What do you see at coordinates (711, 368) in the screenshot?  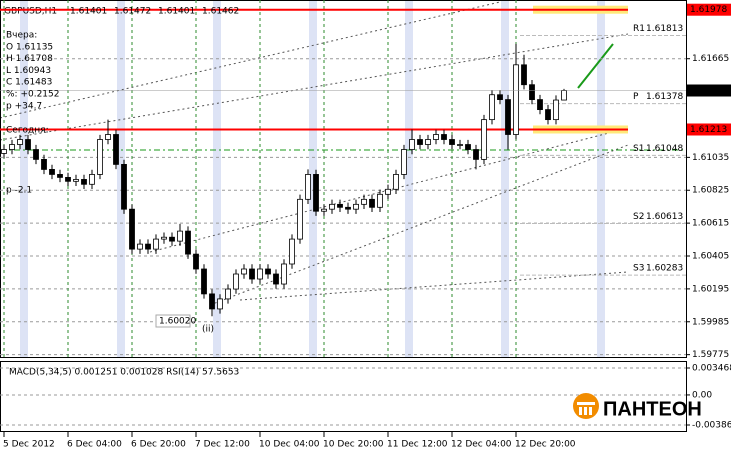 I see `indicator-tick-label: 0.003468` at bounding box center [711, 368].